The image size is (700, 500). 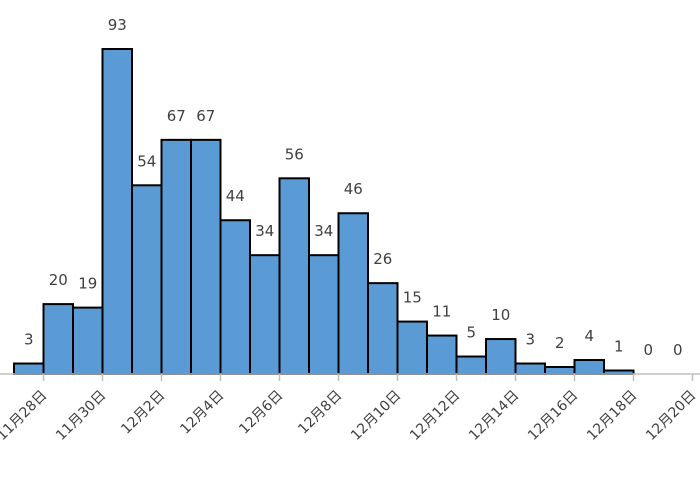 I want to click on x-tick-label: 11月30日, so click(x=81, y=416).